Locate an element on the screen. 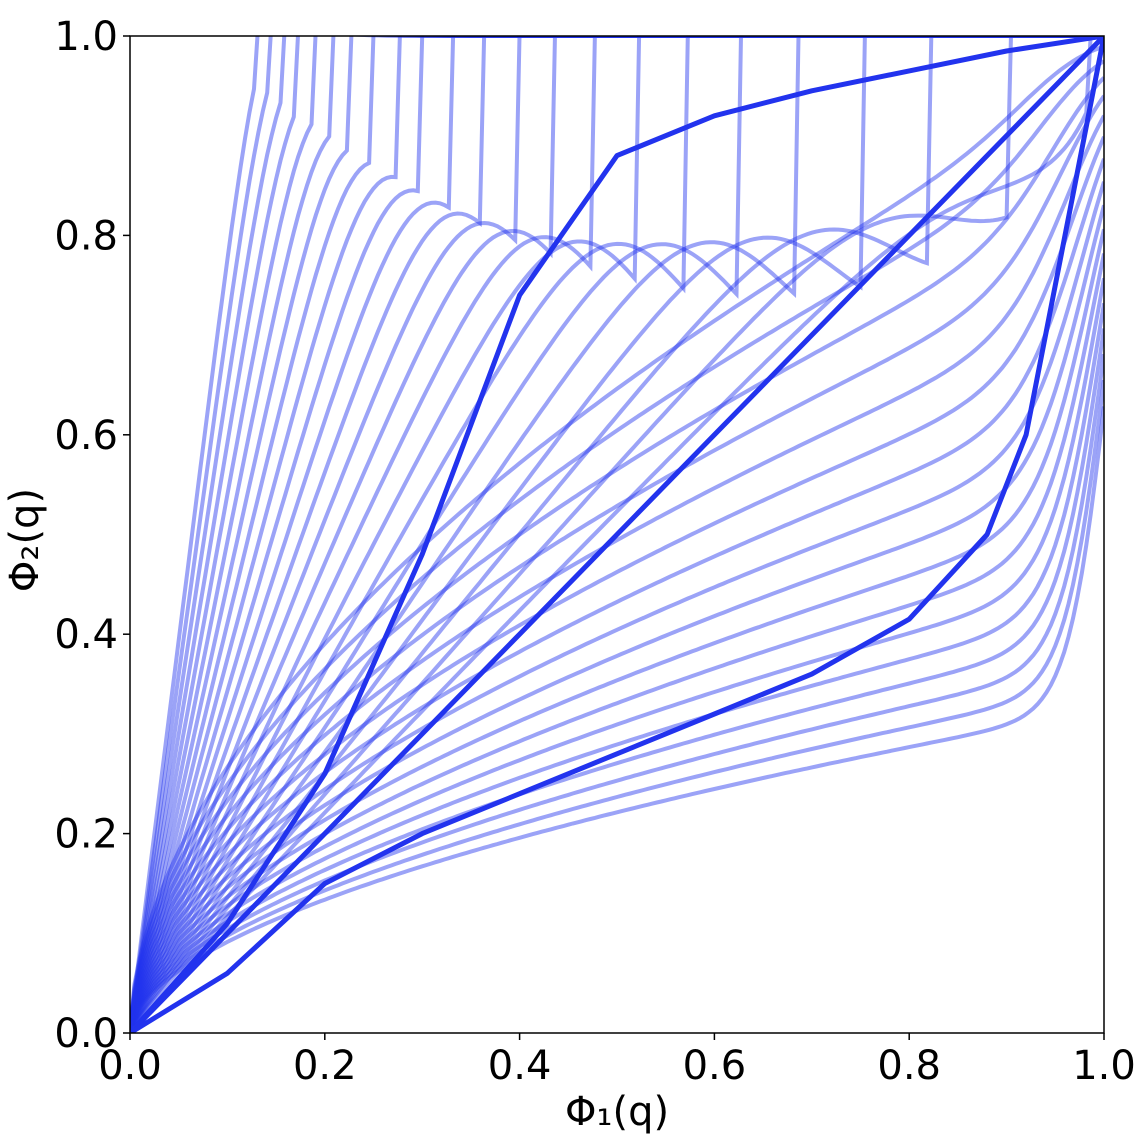 Image resolution: width=1140 pixels, height=1140 pixels. x-tick-label: 1.0 is located at coordinates (1104, 1066).